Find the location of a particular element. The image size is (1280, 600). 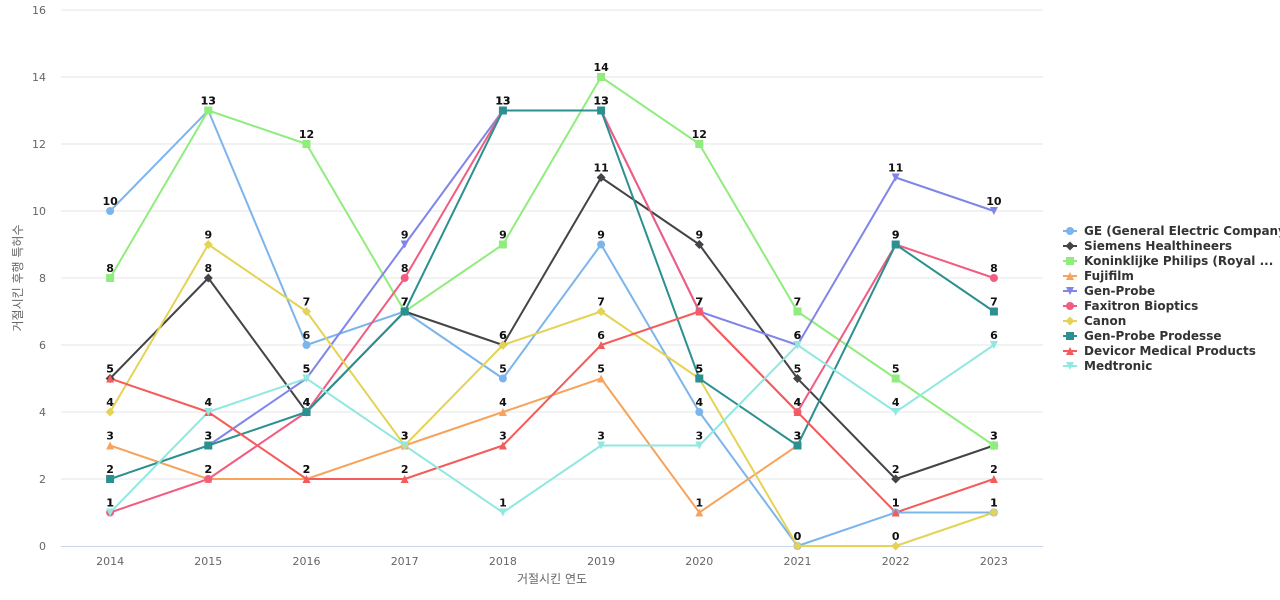

y-tick-label: 14 is located at coordinates (39, 77).